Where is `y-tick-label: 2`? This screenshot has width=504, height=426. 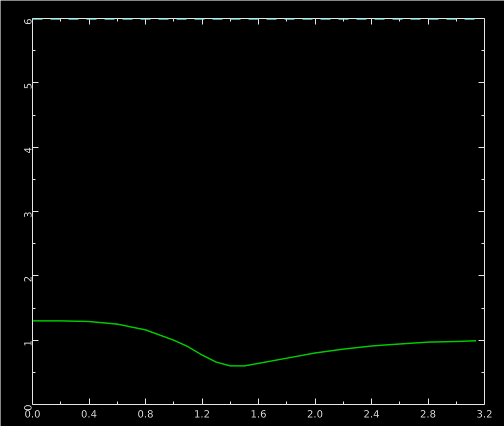
y-tick-label: 2 is located at coordinates (29, 279).